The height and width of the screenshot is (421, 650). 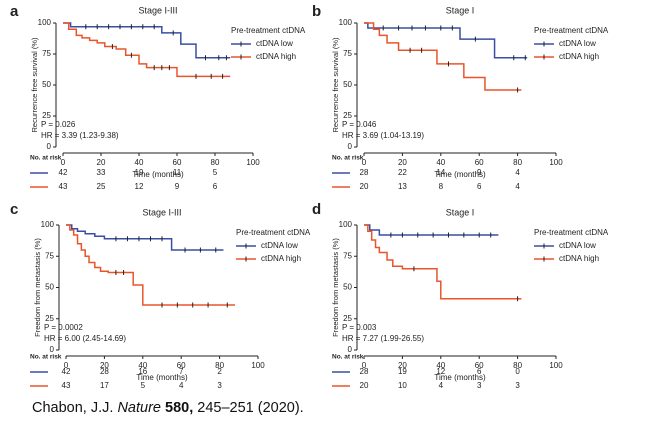 What do you see at coordinates (66, 385) in the screenshot?
I see `risk-count: 43` at bounding box center [66, 385].